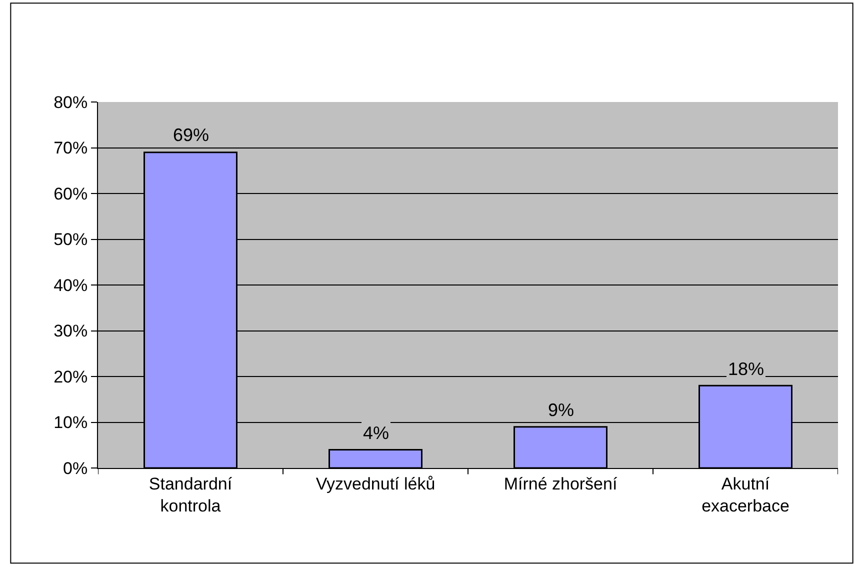  Describe the element at coordinates (75, 468) in the screenshot. I see `y-tick-label: 0%` at that location.